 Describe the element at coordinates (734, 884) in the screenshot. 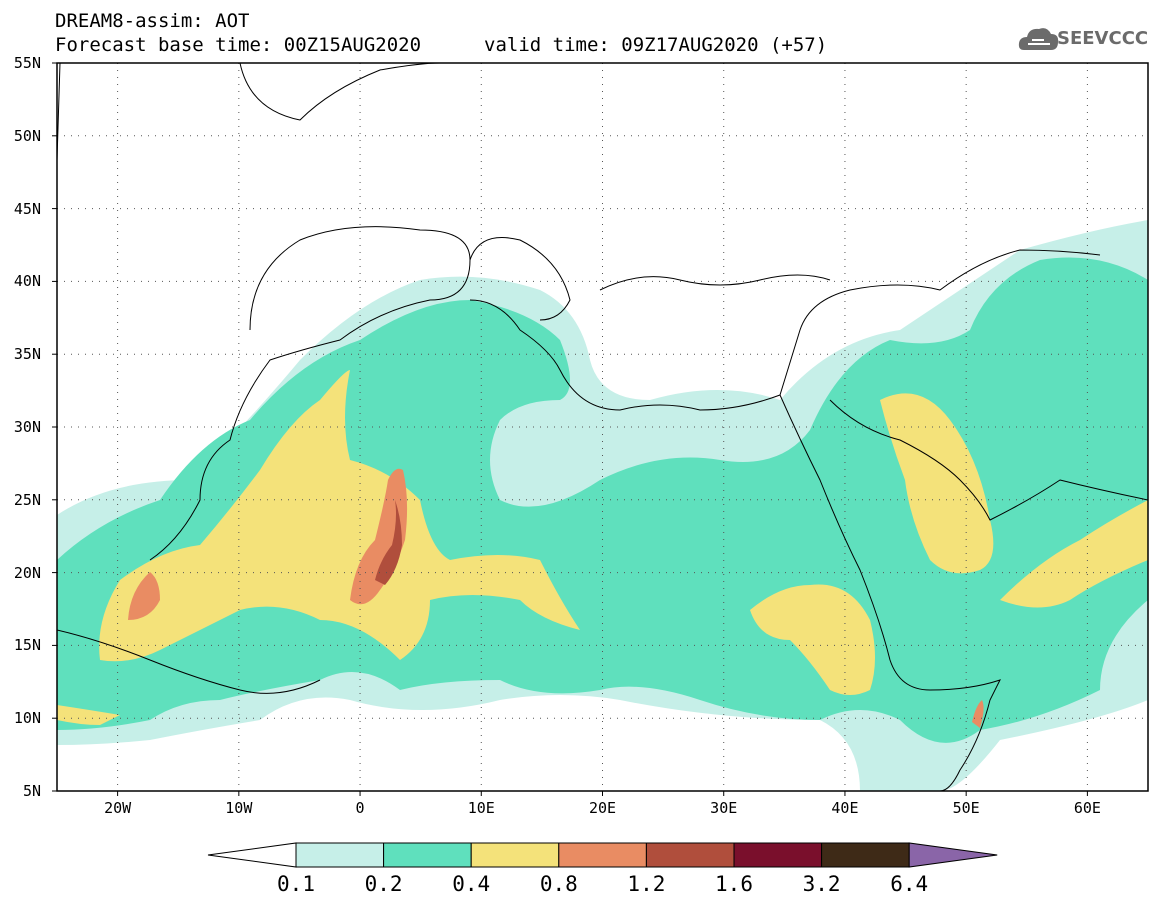

I see `colorbar-threshold-label: 1.6` at that location.